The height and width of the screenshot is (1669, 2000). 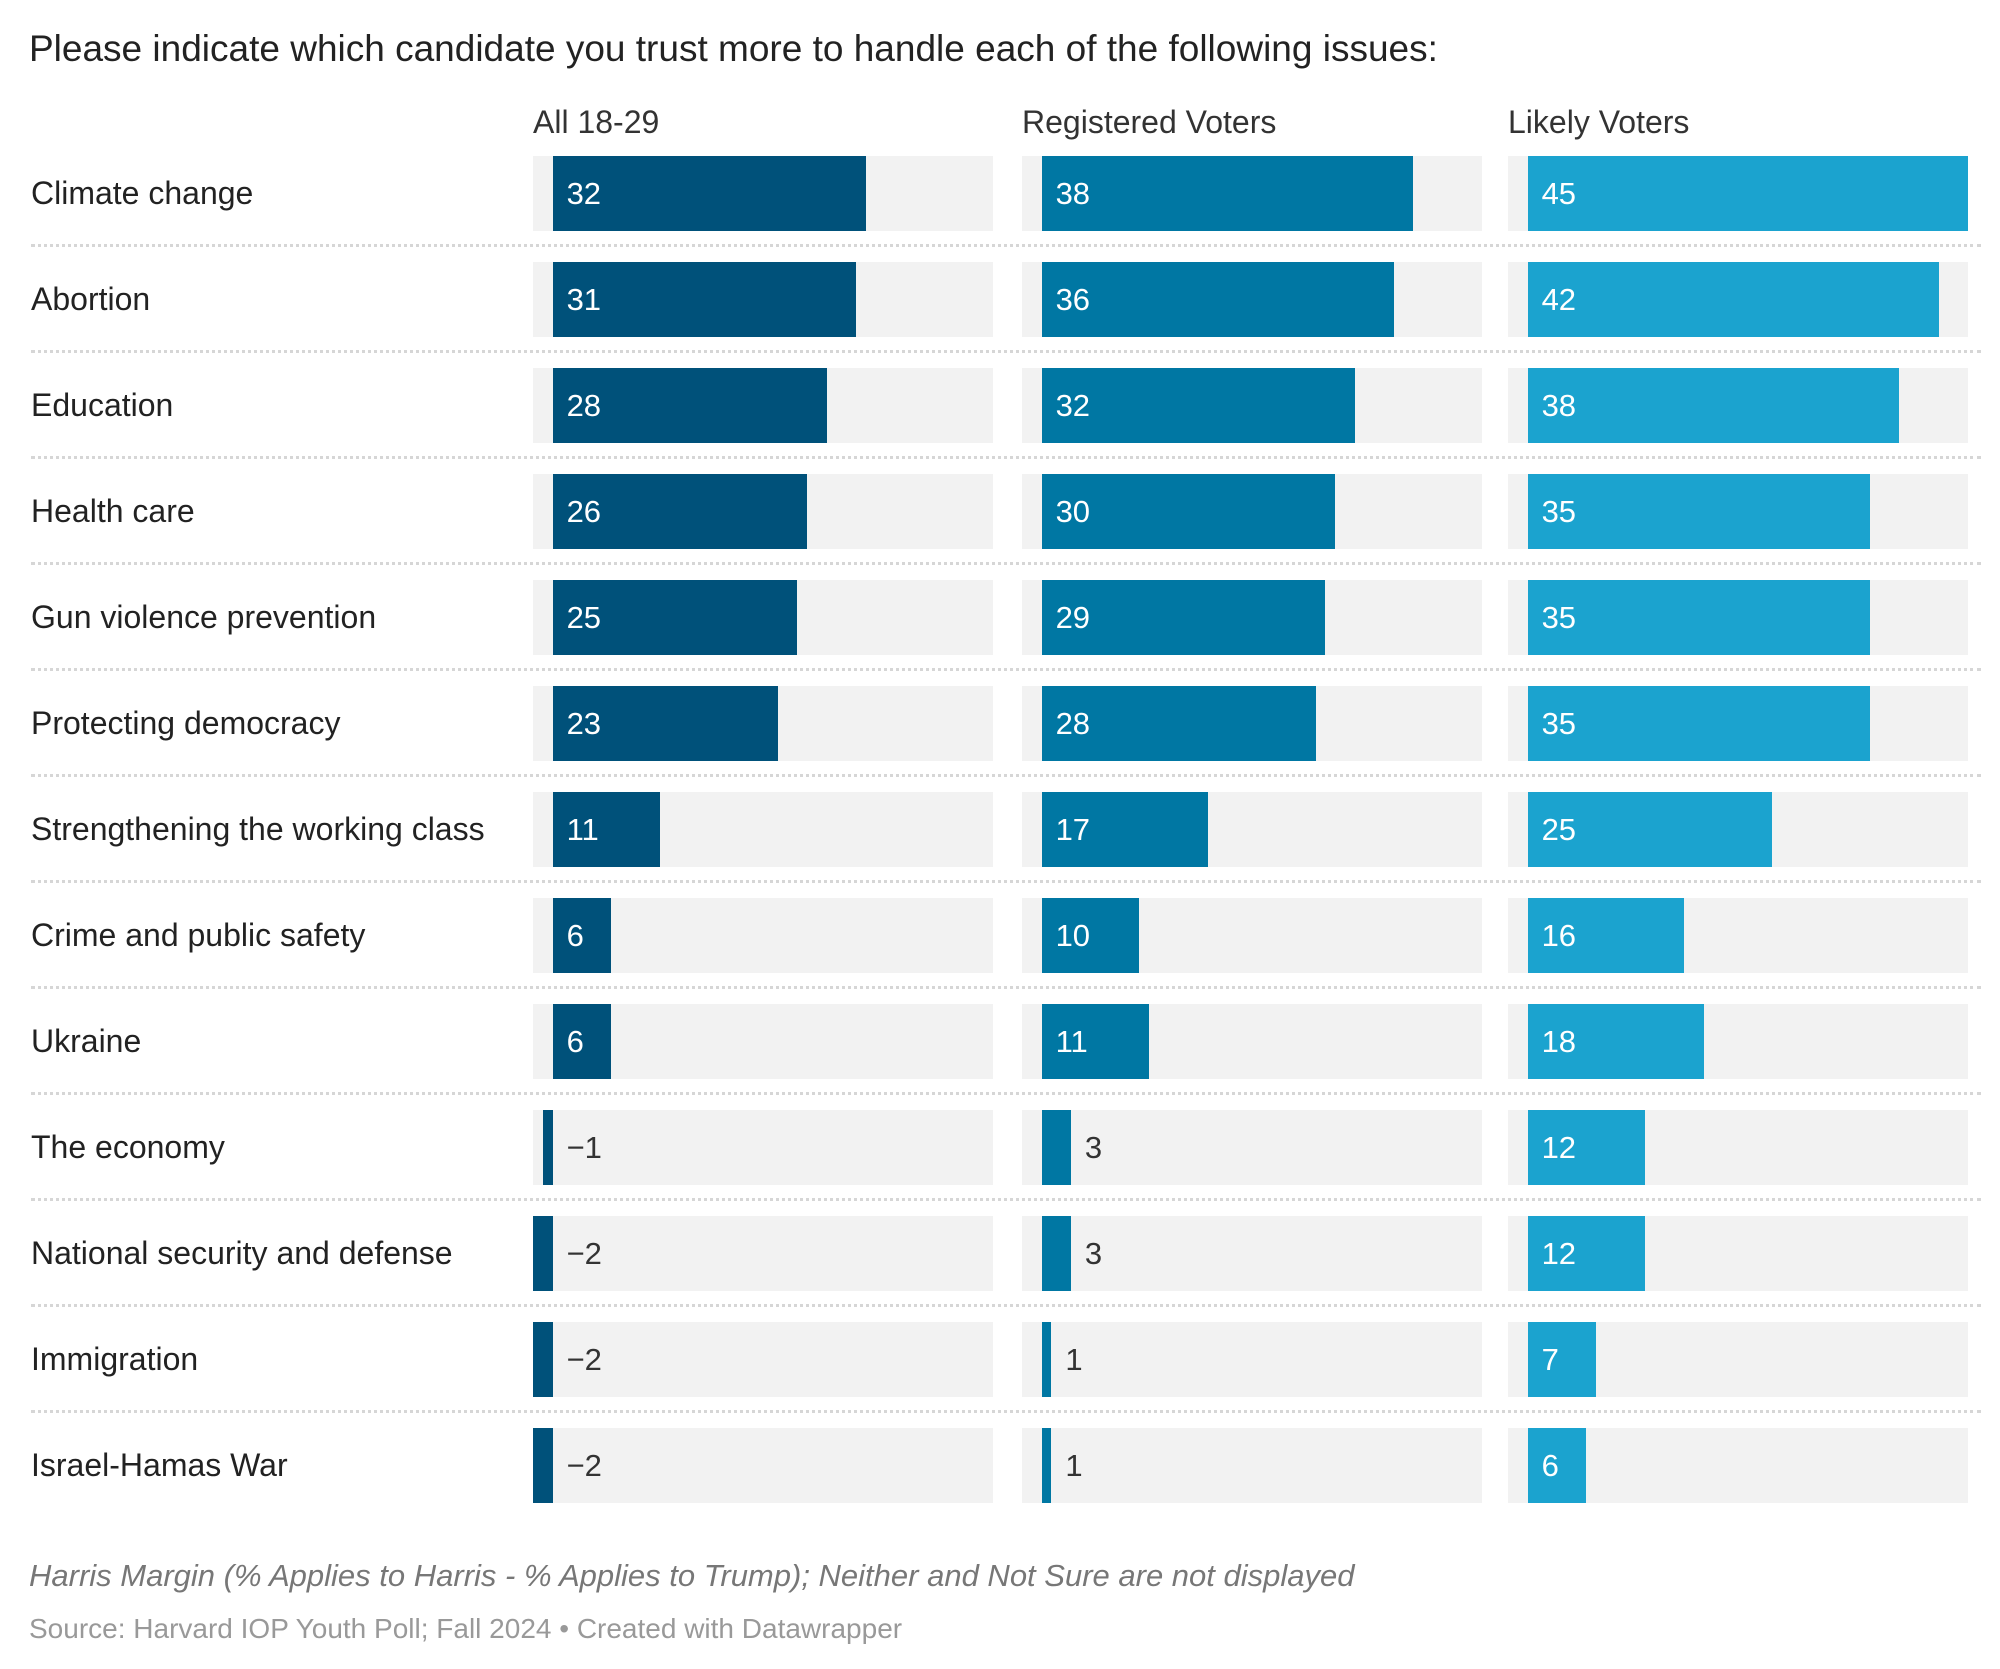 What do you see at coordinates (142, 193) in the screenshot?
I see `row-label: Climate change` at bounding box center [142, 193].